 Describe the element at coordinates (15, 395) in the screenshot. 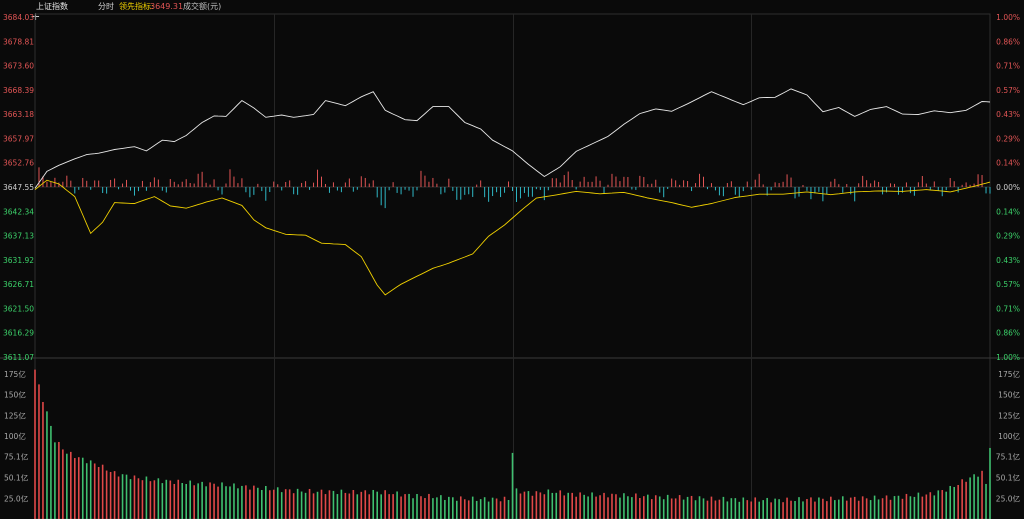

I see `volume-tick-label-left: 150亿` at that location.